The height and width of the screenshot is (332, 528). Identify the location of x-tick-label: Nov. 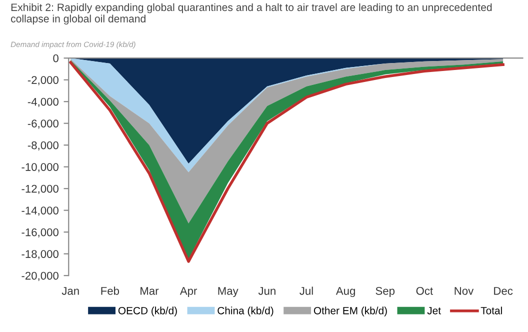
(464, 291).